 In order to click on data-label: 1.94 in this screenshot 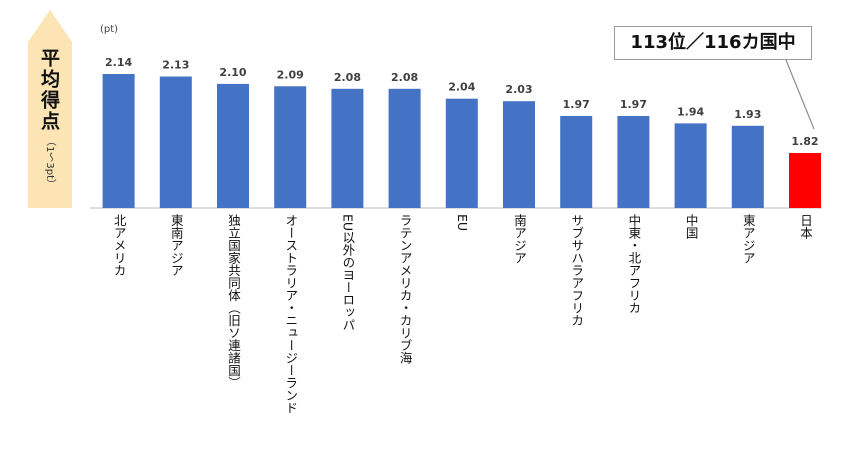, I will do `click(690, 111)`.